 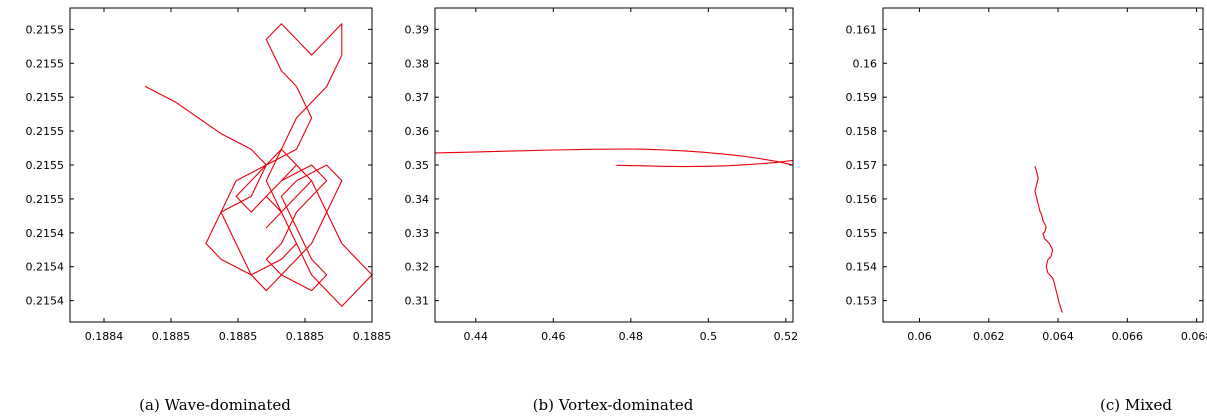 I want to click on x-tick-label: 0.48, so click(x=631, y=336).